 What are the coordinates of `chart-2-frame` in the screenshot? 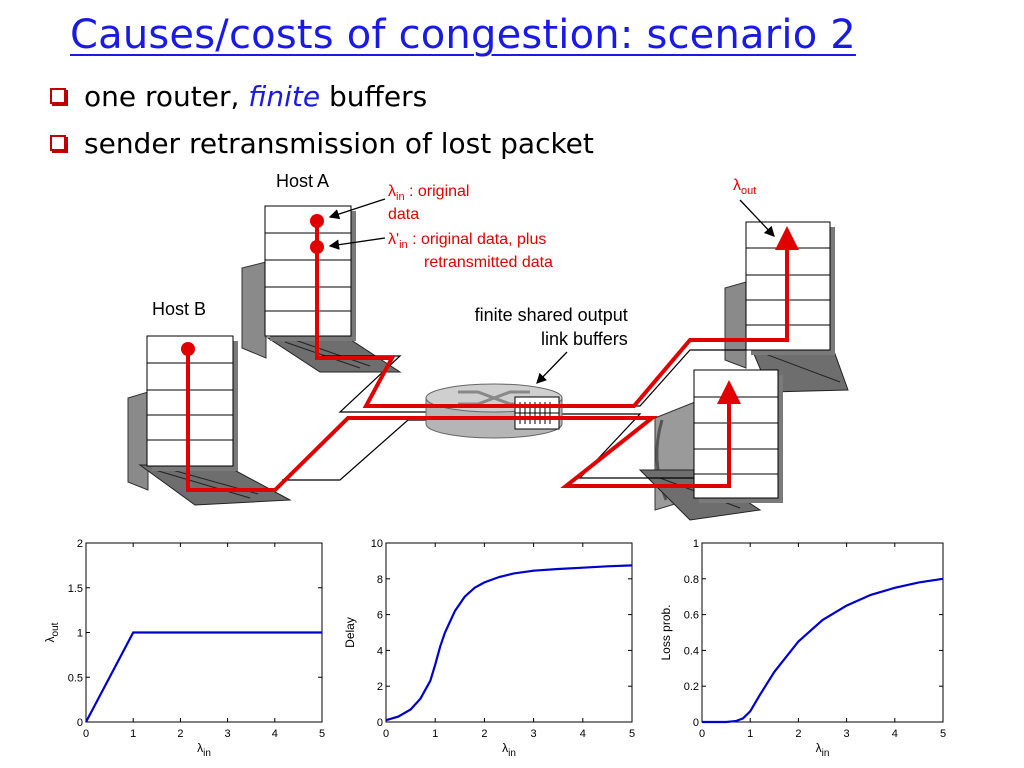 It's located at (509, 632).